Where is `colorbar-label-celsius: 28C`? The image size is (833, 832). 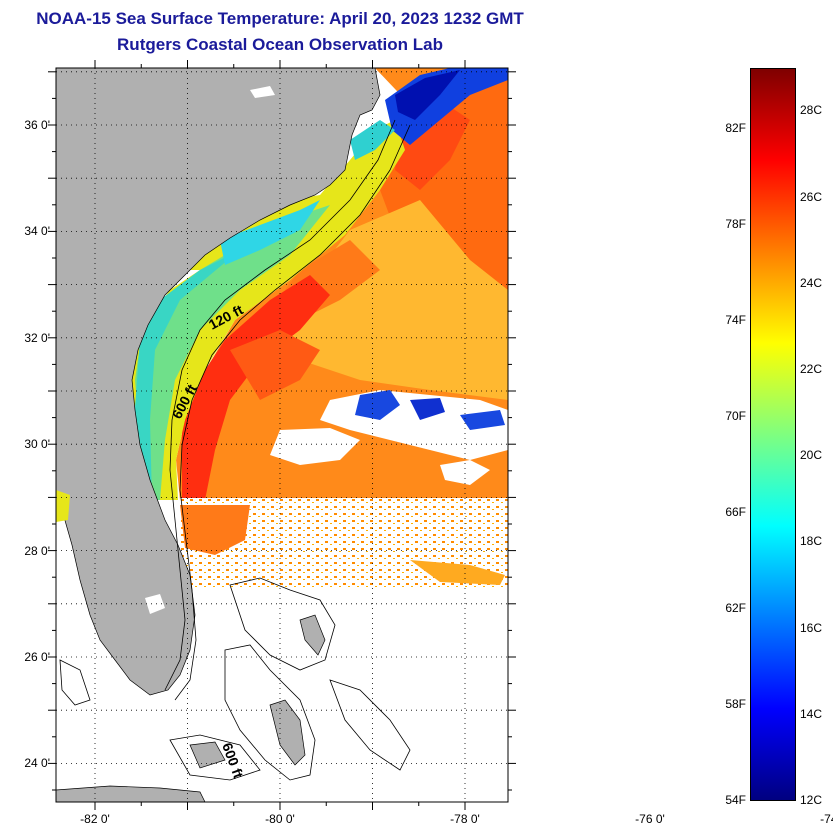
colorbar-label-celsius: 28C is located at coordinates (811, 110).